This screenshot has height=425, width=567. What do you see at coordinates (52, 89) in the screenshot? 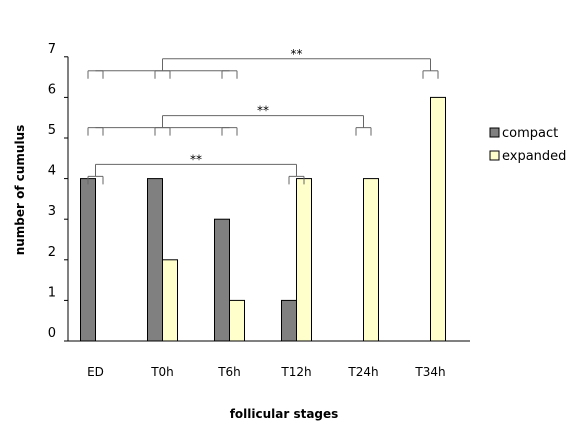
I see `y-tick-label: 6` at bounding box center [52, 89].